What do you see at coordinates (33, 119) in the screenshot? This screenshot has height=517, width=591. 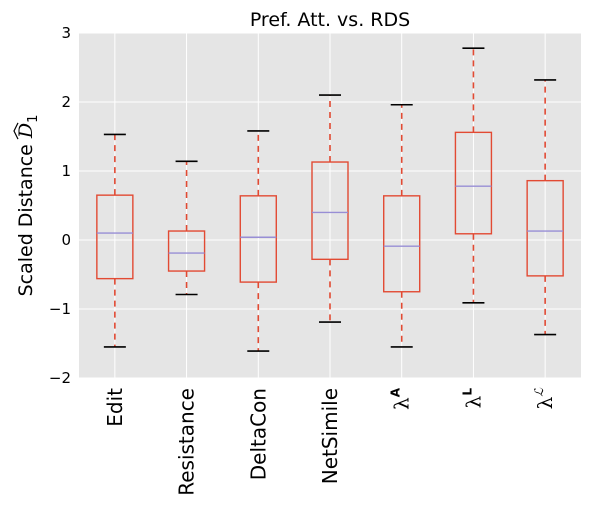 I see `y-axis-label-subscript: 1` at bounding box center [33, 119].